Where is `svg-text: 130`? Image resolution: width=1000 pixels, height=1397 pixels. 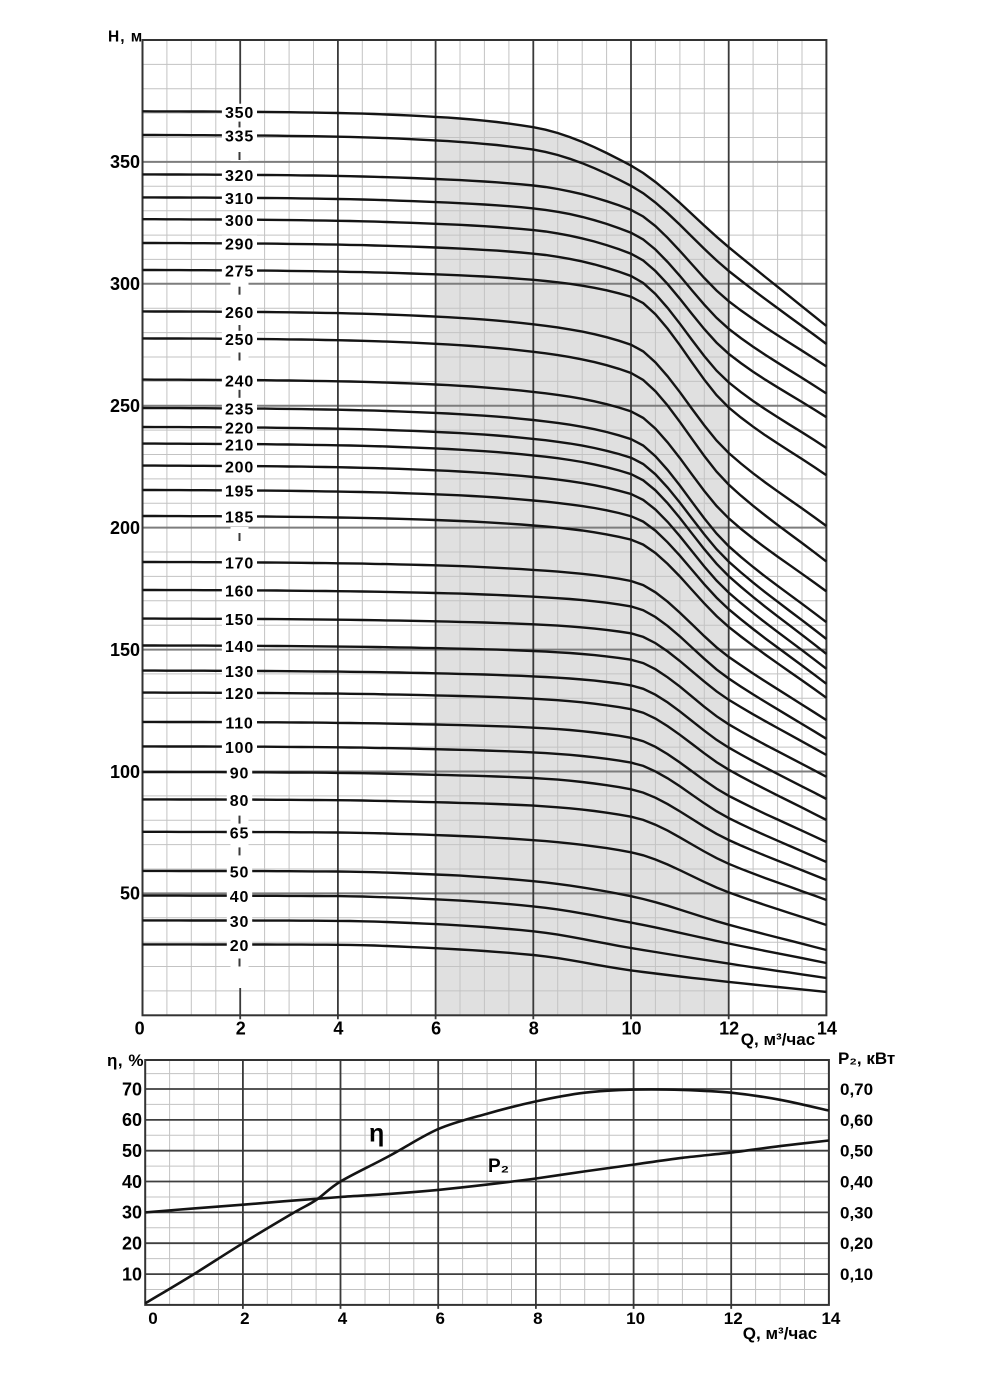 svg-text: 130 is located at coordinates (239, 672).